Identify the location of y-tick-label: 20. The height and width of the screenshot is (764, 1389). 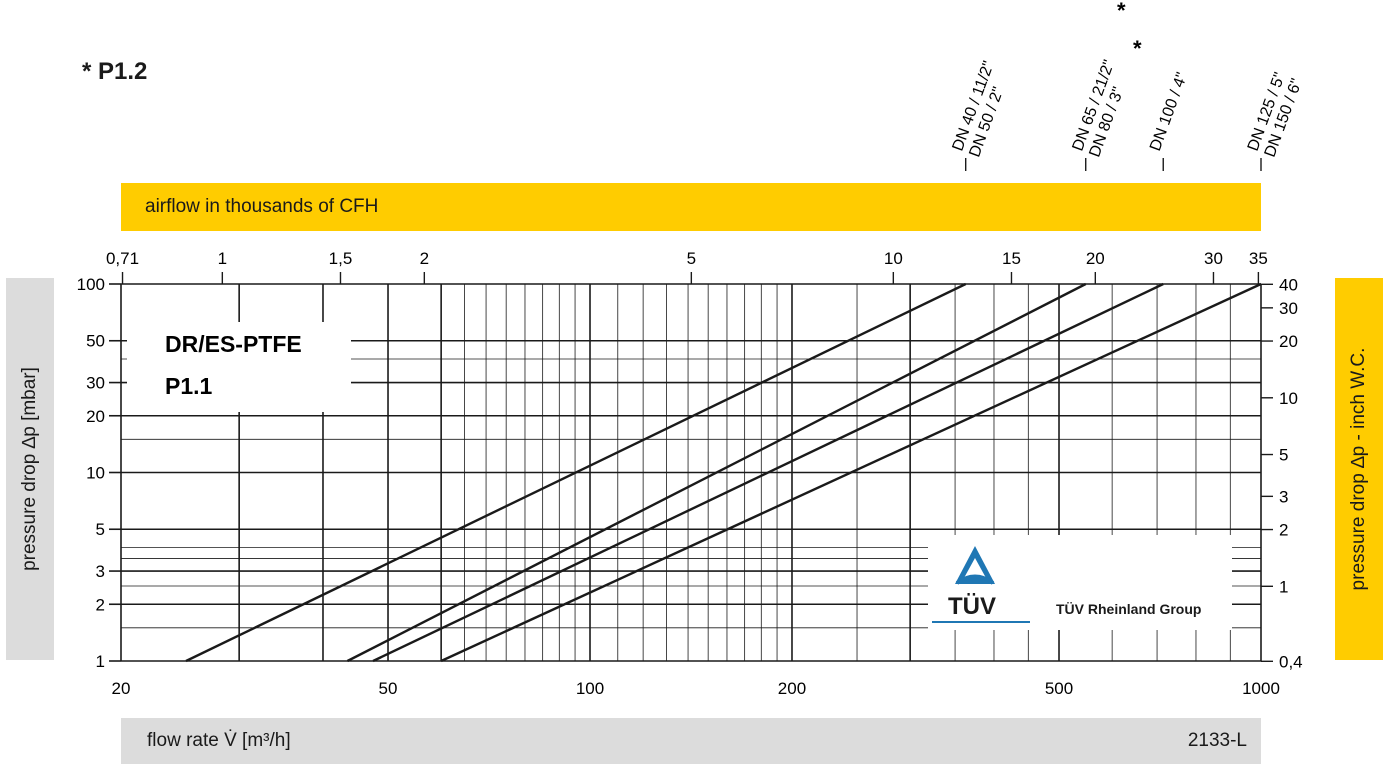
(95, 416).